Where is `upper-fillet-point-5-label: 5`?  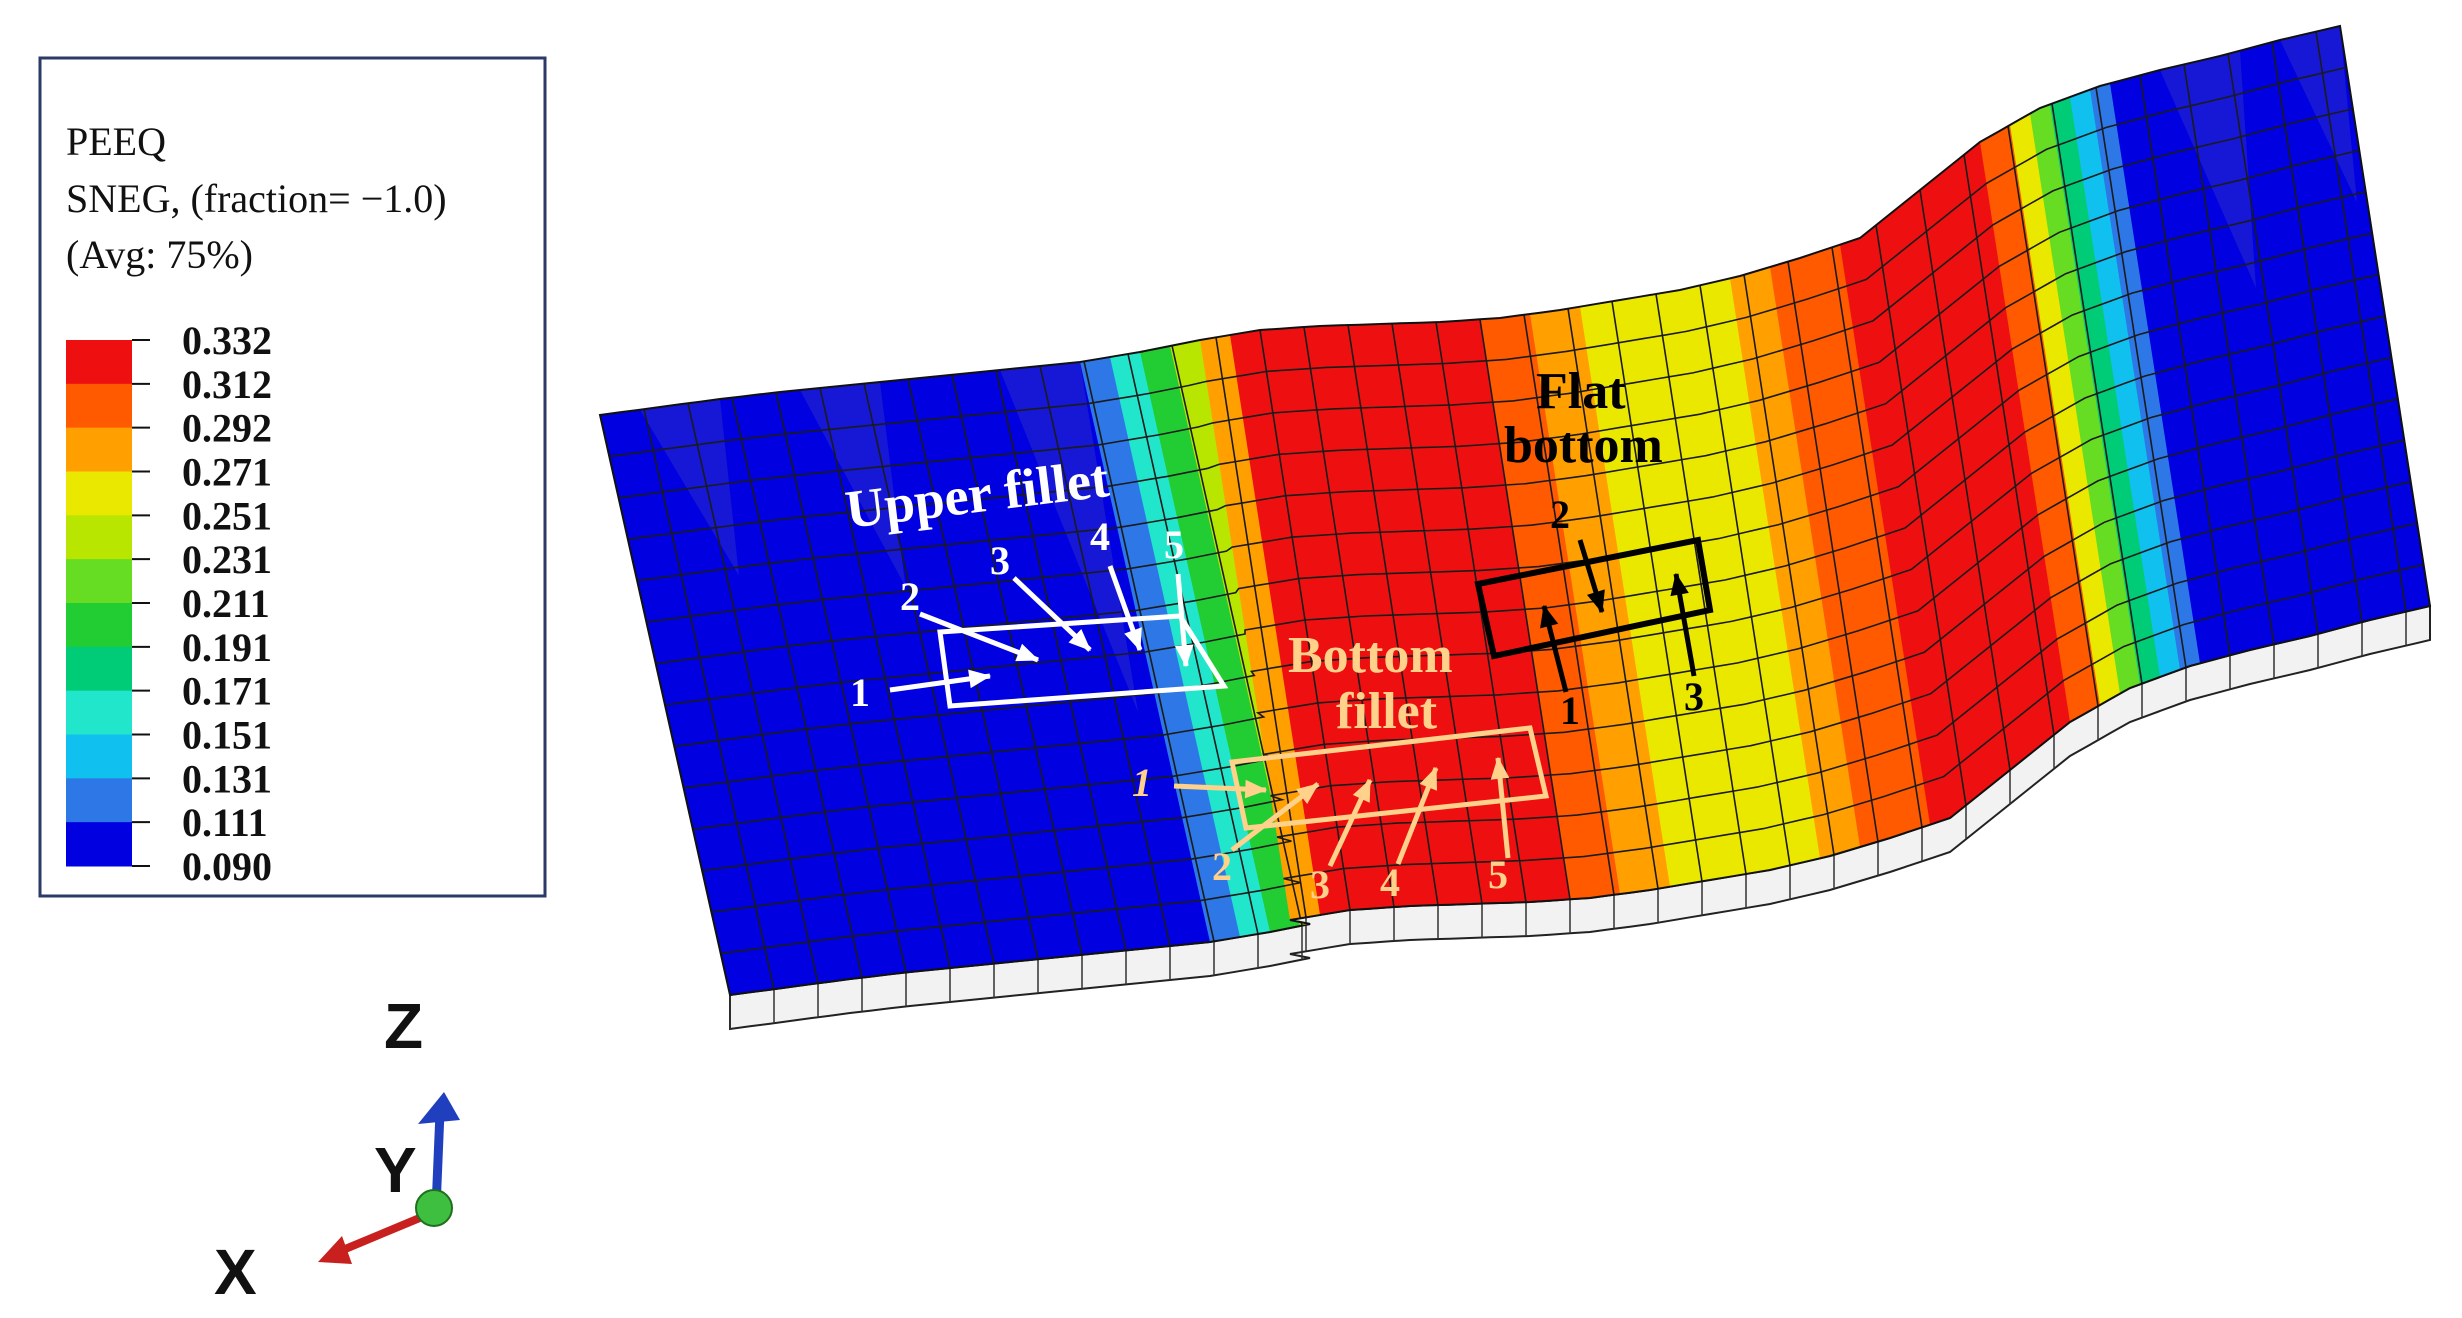 upper-fillet-point-5-label: 5 is located at coordinates (1174, 544).